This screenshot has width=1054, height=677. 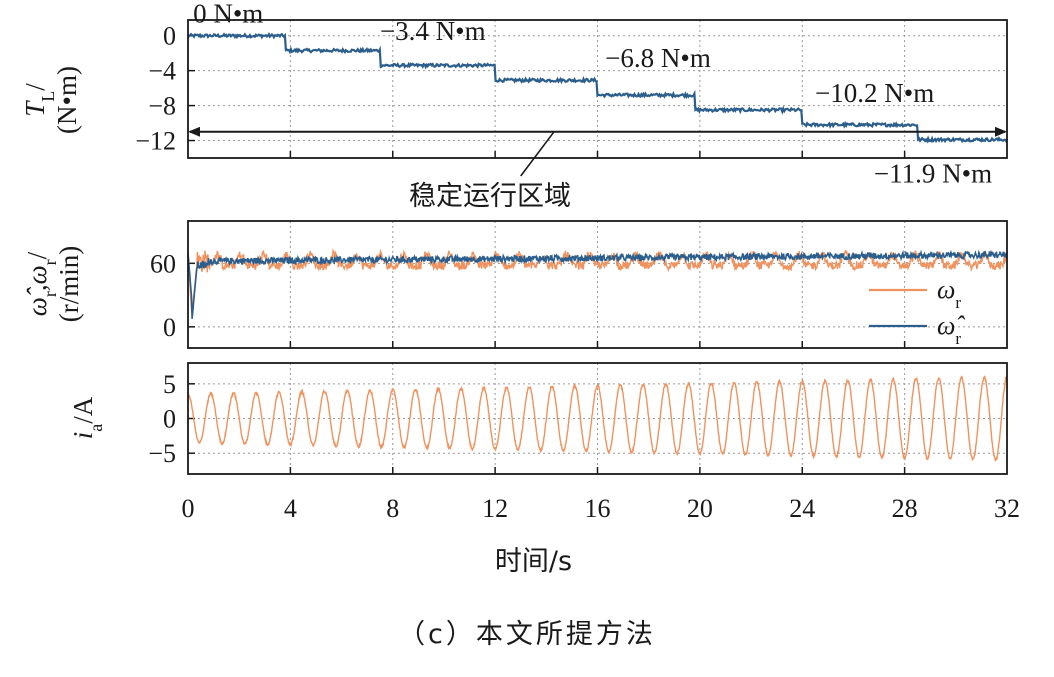 I want to click on speed-legend: ωr ω̂r, so click(x=917, y=311).